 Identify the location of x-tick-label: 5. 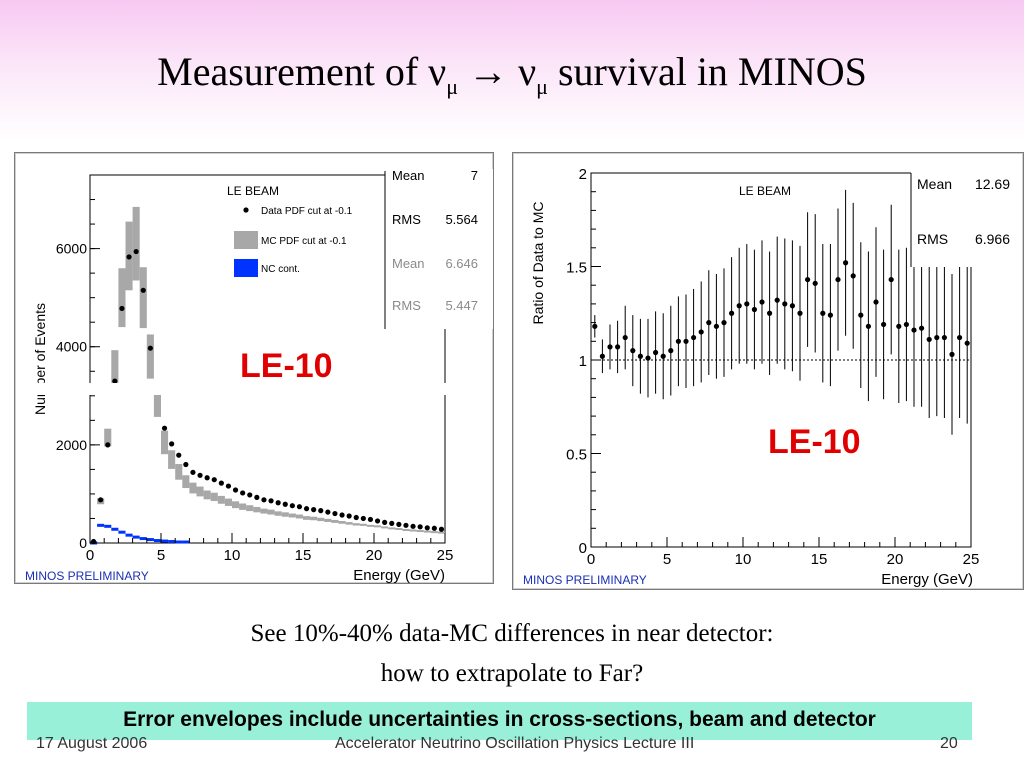
(667, 559).